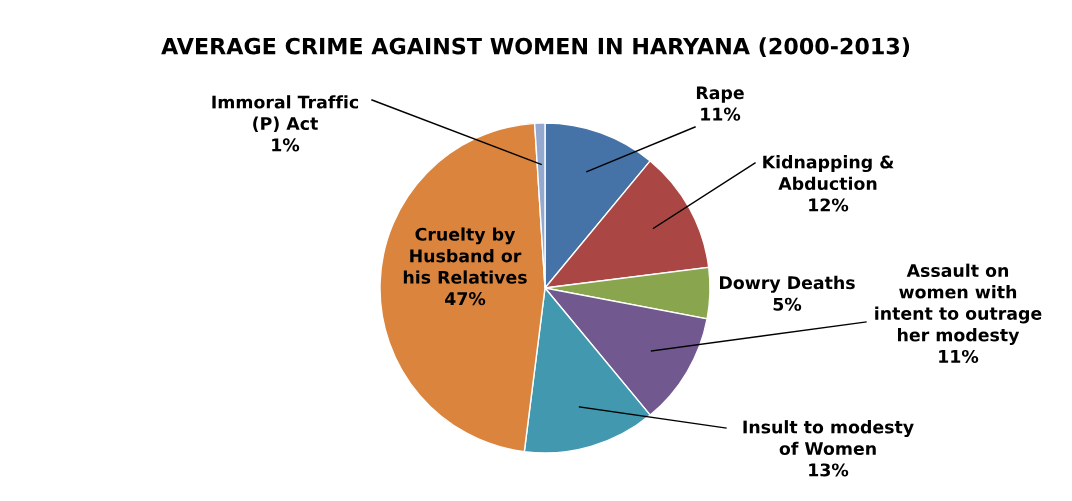 Image resolution: width=1072 pixels, height=501 pixels. Describe the element at coordinates (720, 94) in the screenshot. I see `slice-label: Rape` at that location.